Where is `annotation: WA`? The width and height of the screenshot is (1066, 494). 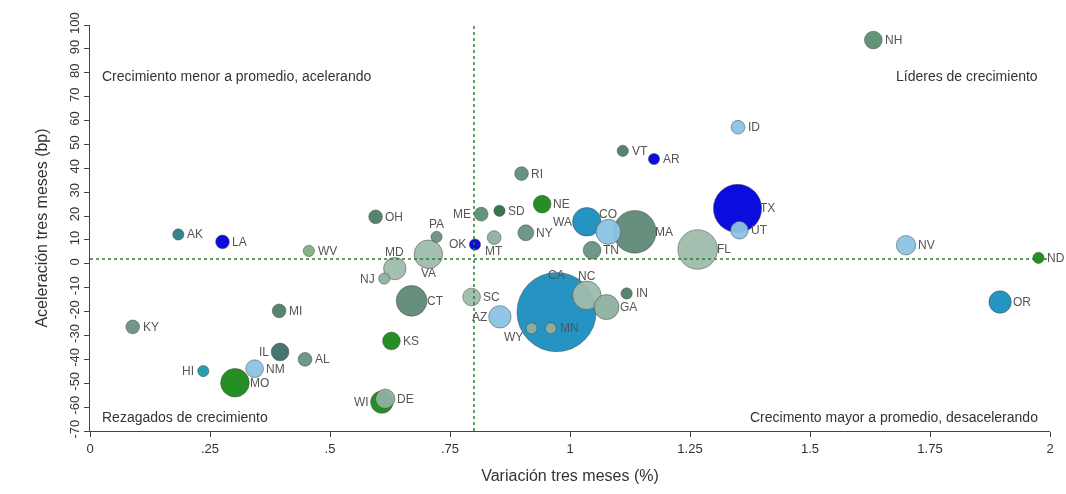 annotation: WA is located at coordinates (562, 222).